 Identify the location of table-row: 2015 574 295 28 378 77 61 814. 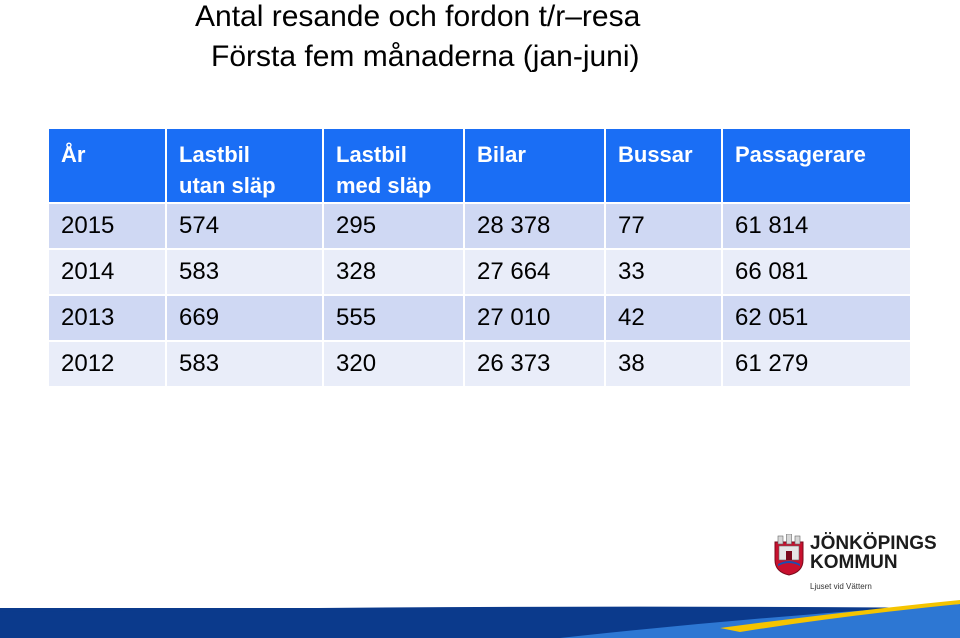
(479, 226).